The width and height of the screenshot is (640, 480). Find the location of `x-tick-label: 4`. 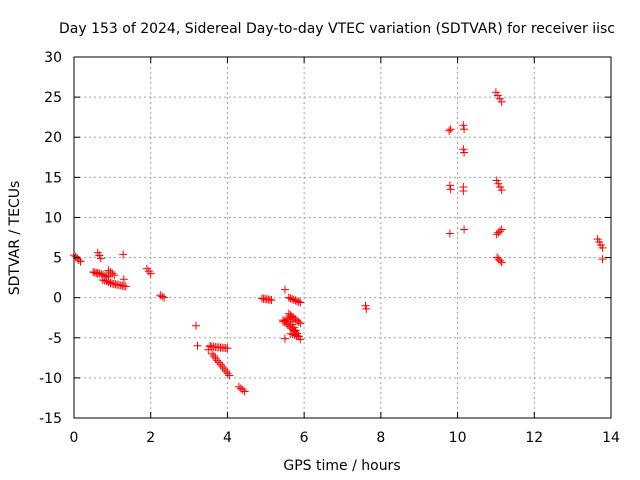

x-tick-label: 4 is located at coordinates (227, 438).